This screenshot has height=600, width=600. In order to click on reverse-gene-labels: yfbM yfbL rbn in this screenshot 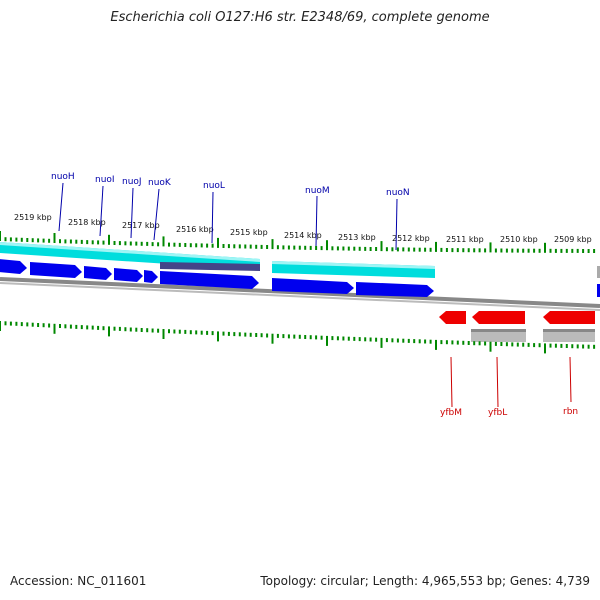, I will do `click(509, 387)`.